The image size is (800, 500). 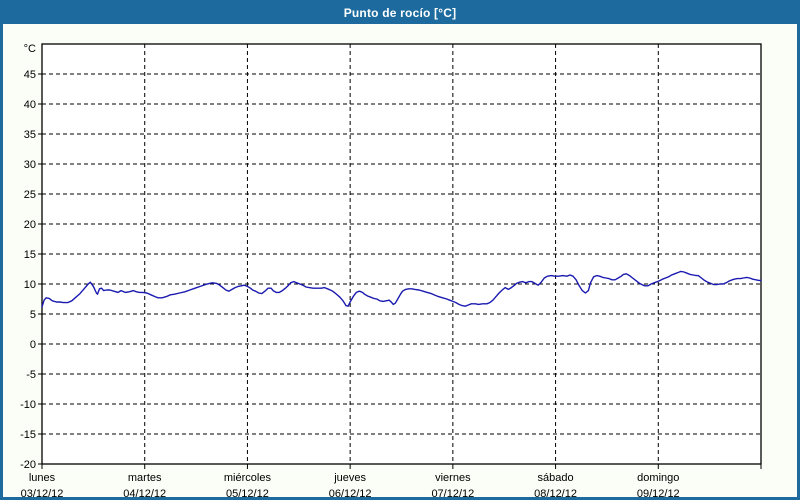 I want to click on x-axis-day-label: domingo, so click(x=658, y=478).